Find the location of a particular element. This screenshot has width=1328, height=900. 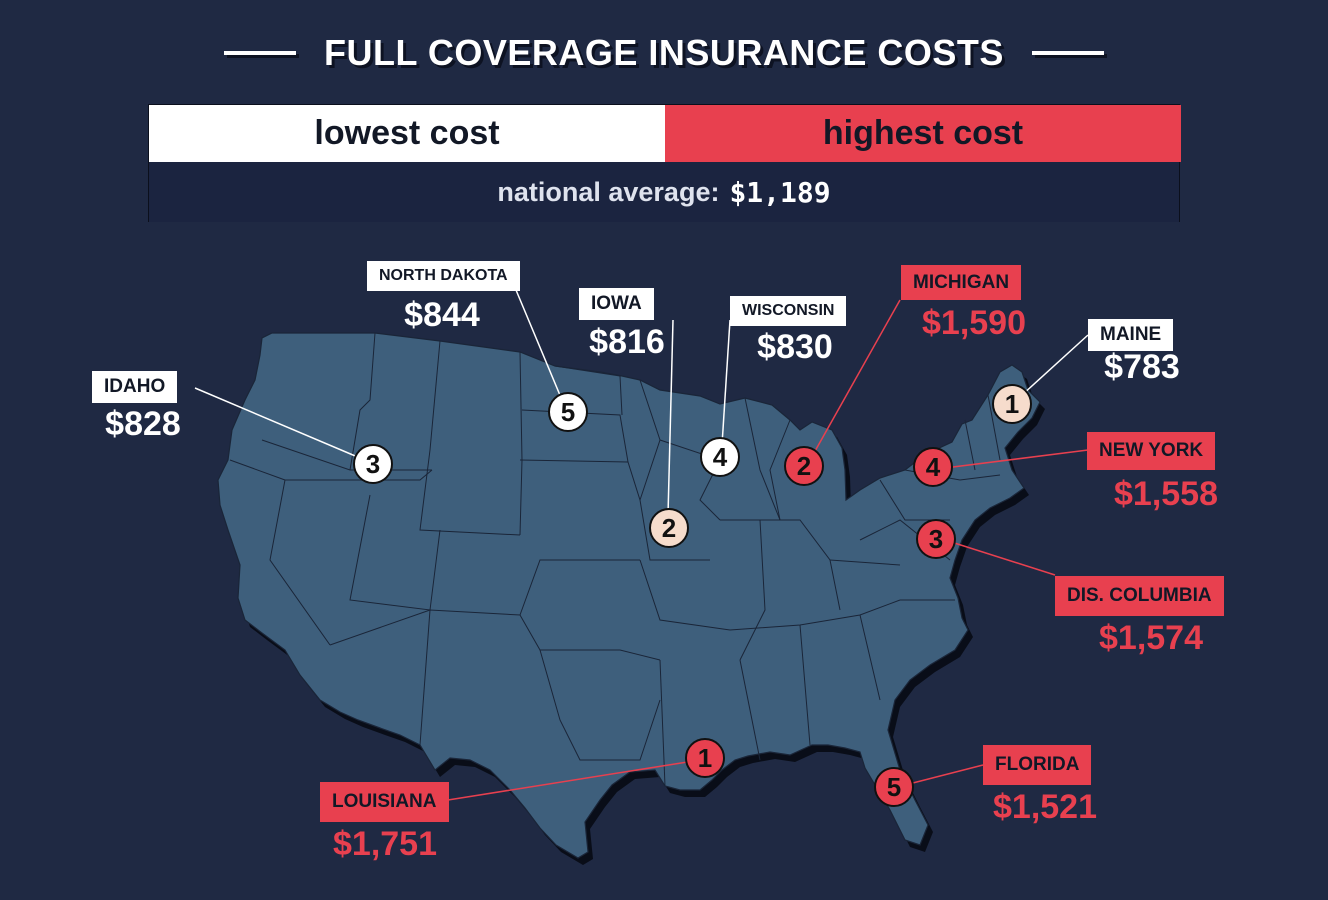

marker-louisiana: 1 is located at coordinates (705, 758).